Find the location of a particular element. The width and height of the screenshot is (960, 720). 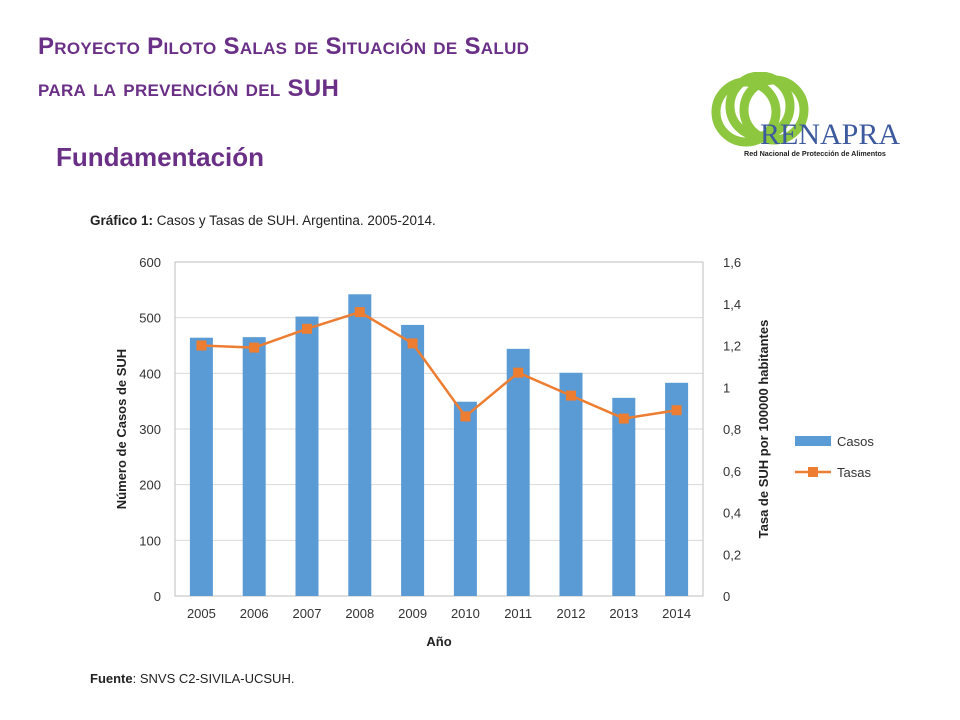

x-tick-label: 2010 is located at coordinates (465, 613).